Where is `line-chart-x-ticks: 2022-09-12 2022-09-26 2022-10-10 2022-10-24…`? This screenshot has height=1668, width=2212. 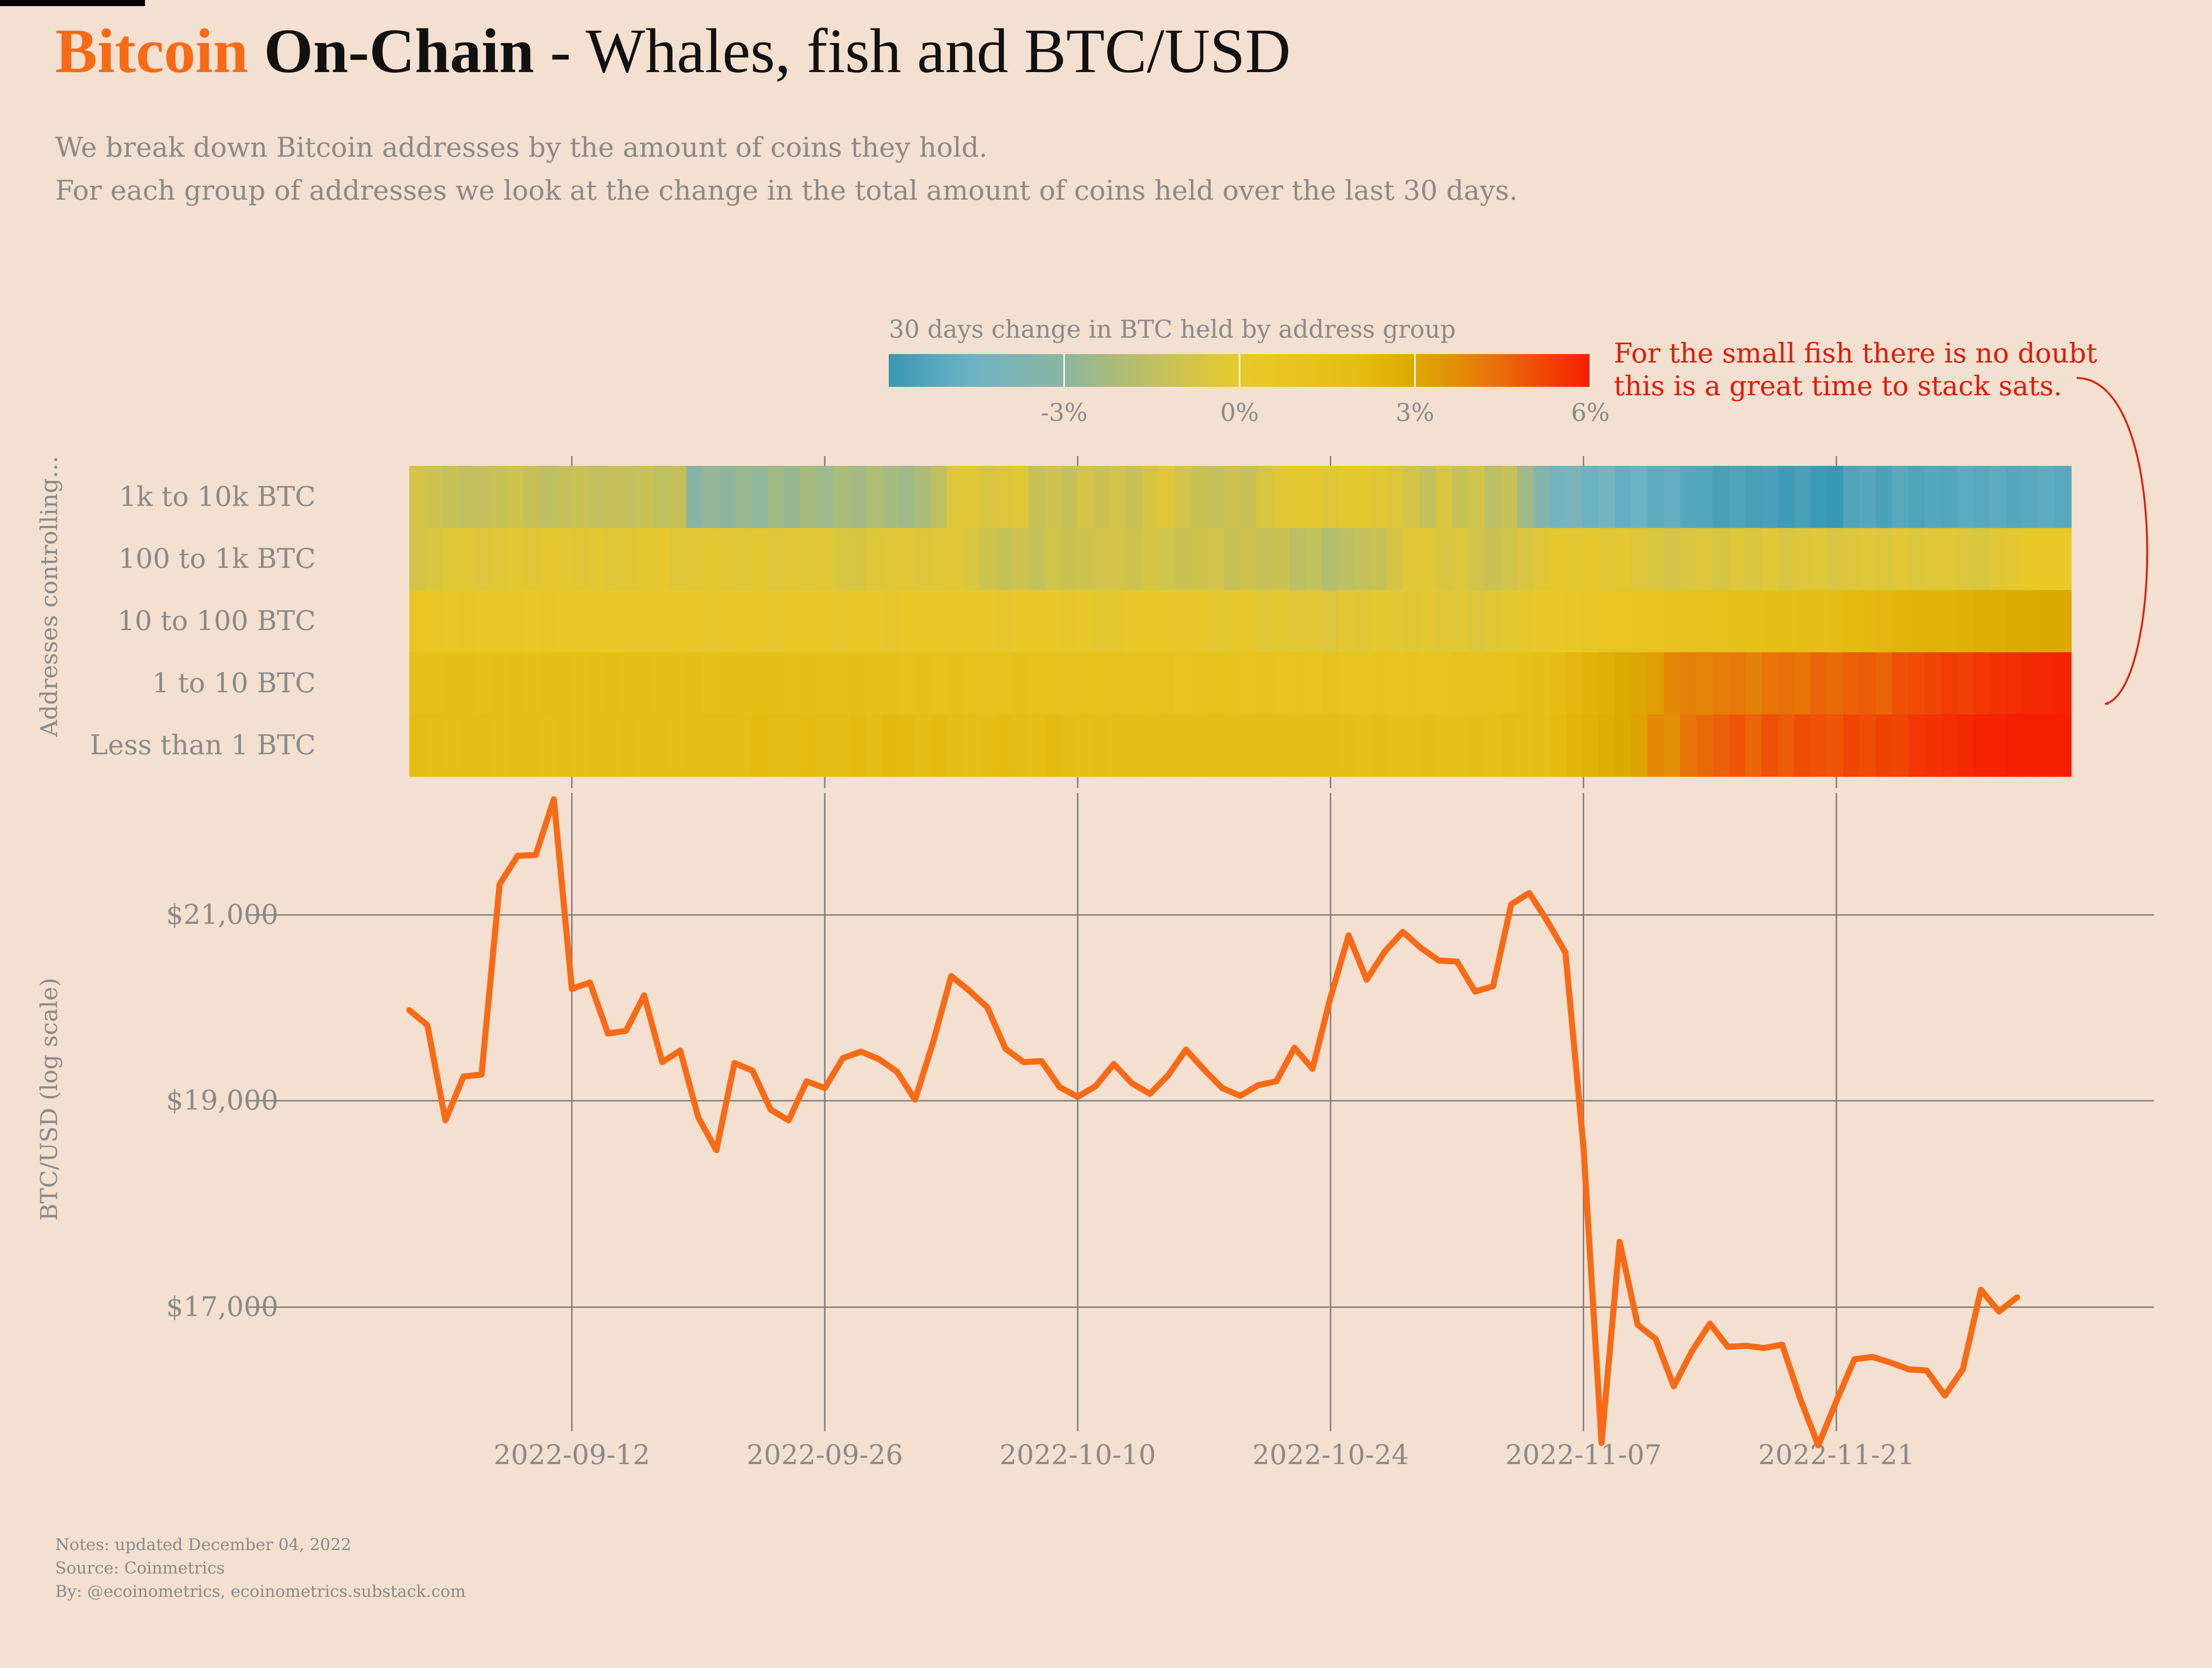 line-chart-x-ticks: 2022-09-12 2022-09-26 2022-10-10 2022-10-24… is located at coordinates (1204, 1455).